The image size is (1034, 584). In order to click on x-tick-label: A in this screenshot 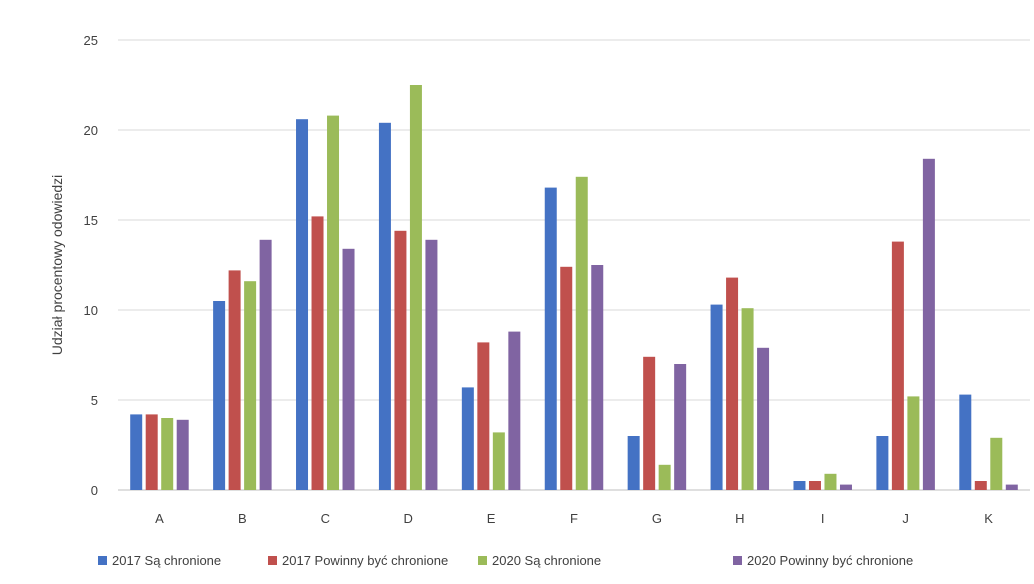, I will do `click(159, 518)`.